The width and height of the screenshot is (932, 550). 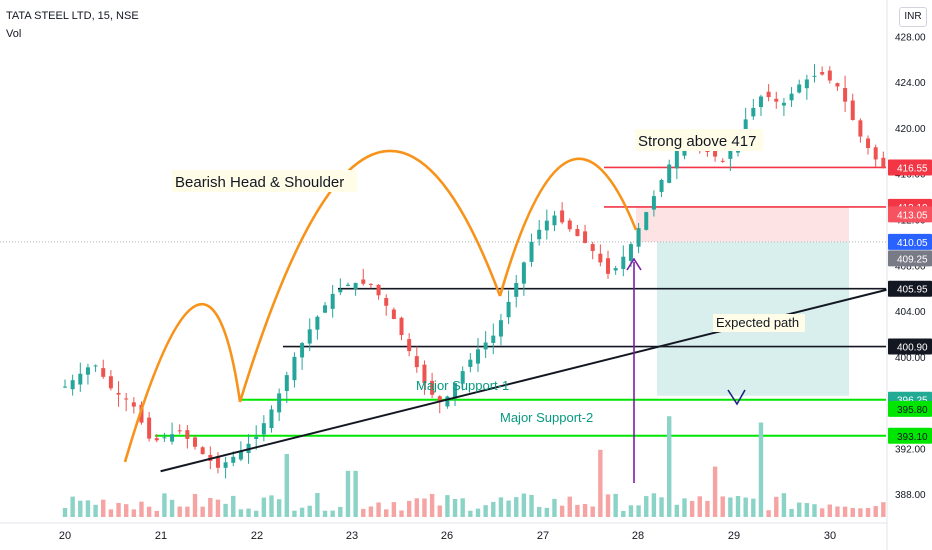 I want to click on price-badge-405.95, so click(x=910, y=288).